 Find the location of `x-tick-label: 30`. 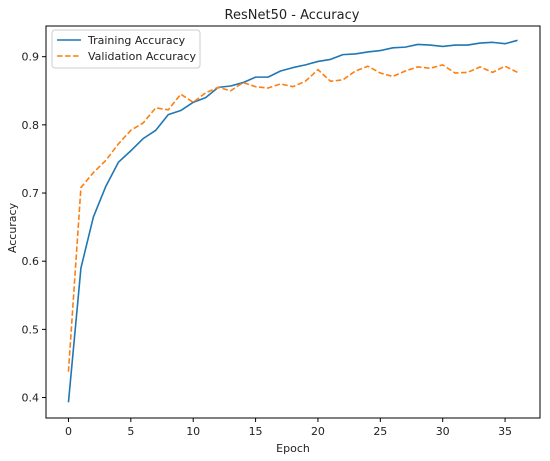

x-tick-label: 30 is located at coordinates (443, 431).